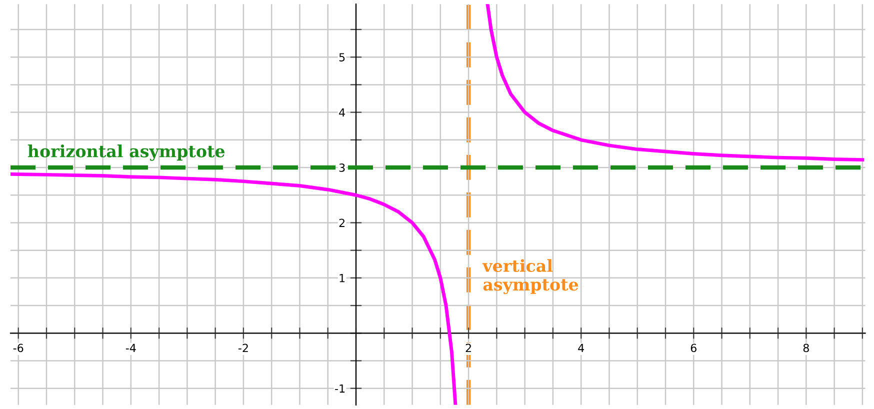 The image size is (874, 409). Describe the element at coordinates (581, 348) in the screenshot. I see `x-tick-label: 4` at that location.